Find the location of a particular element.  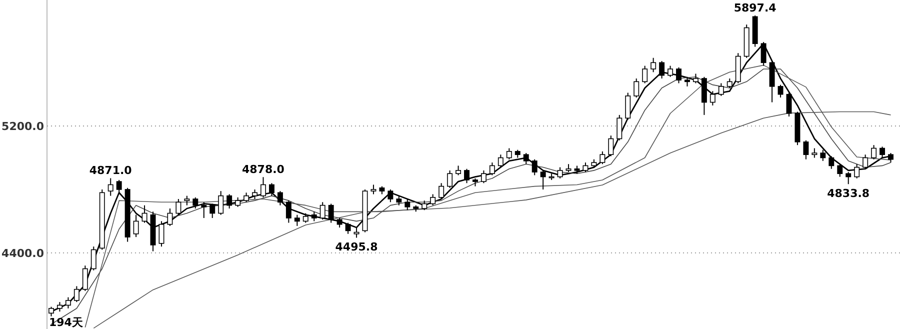

annotation: 4495.8 is located at coordinates (356, 247).